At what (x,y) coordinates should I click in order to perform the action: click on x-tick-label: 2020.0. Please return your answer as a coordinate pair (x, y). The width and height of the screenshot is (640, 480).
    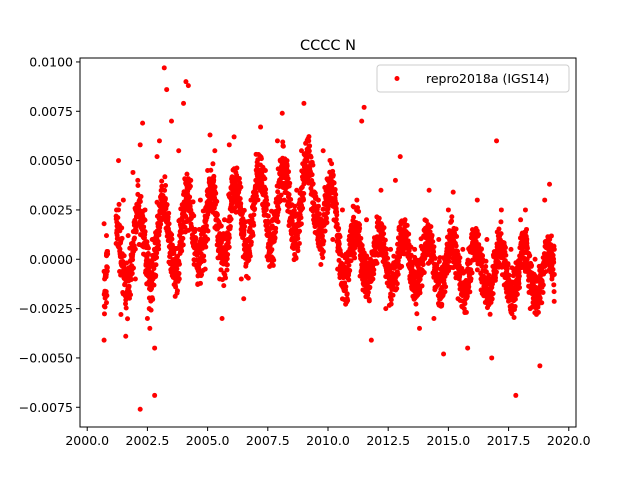
    Looking at the image, I should click on (569, 440).